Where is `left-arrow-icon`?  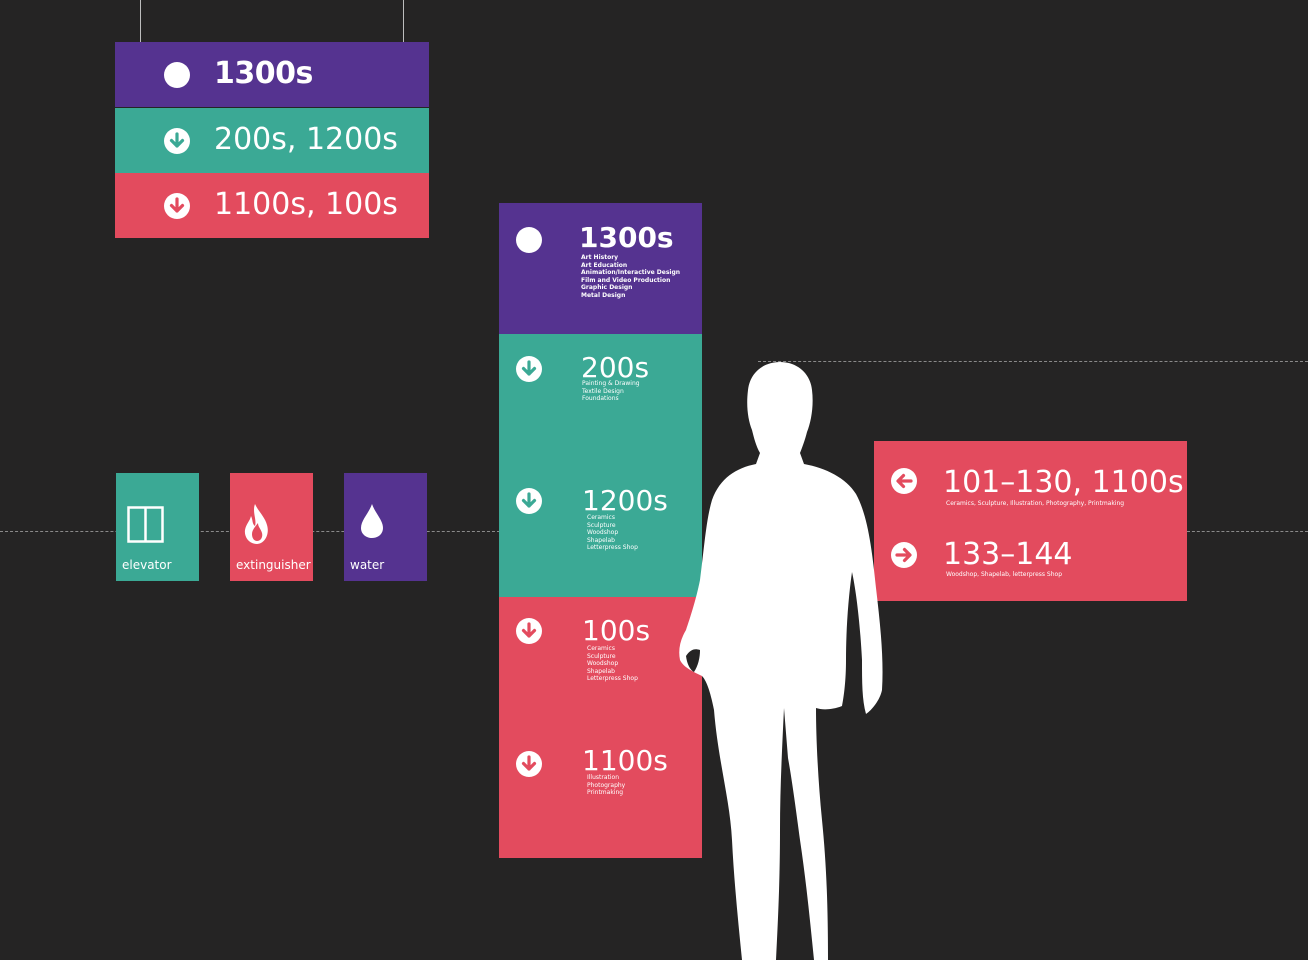
left-arrow-icon is located at coordinates (904, 481).